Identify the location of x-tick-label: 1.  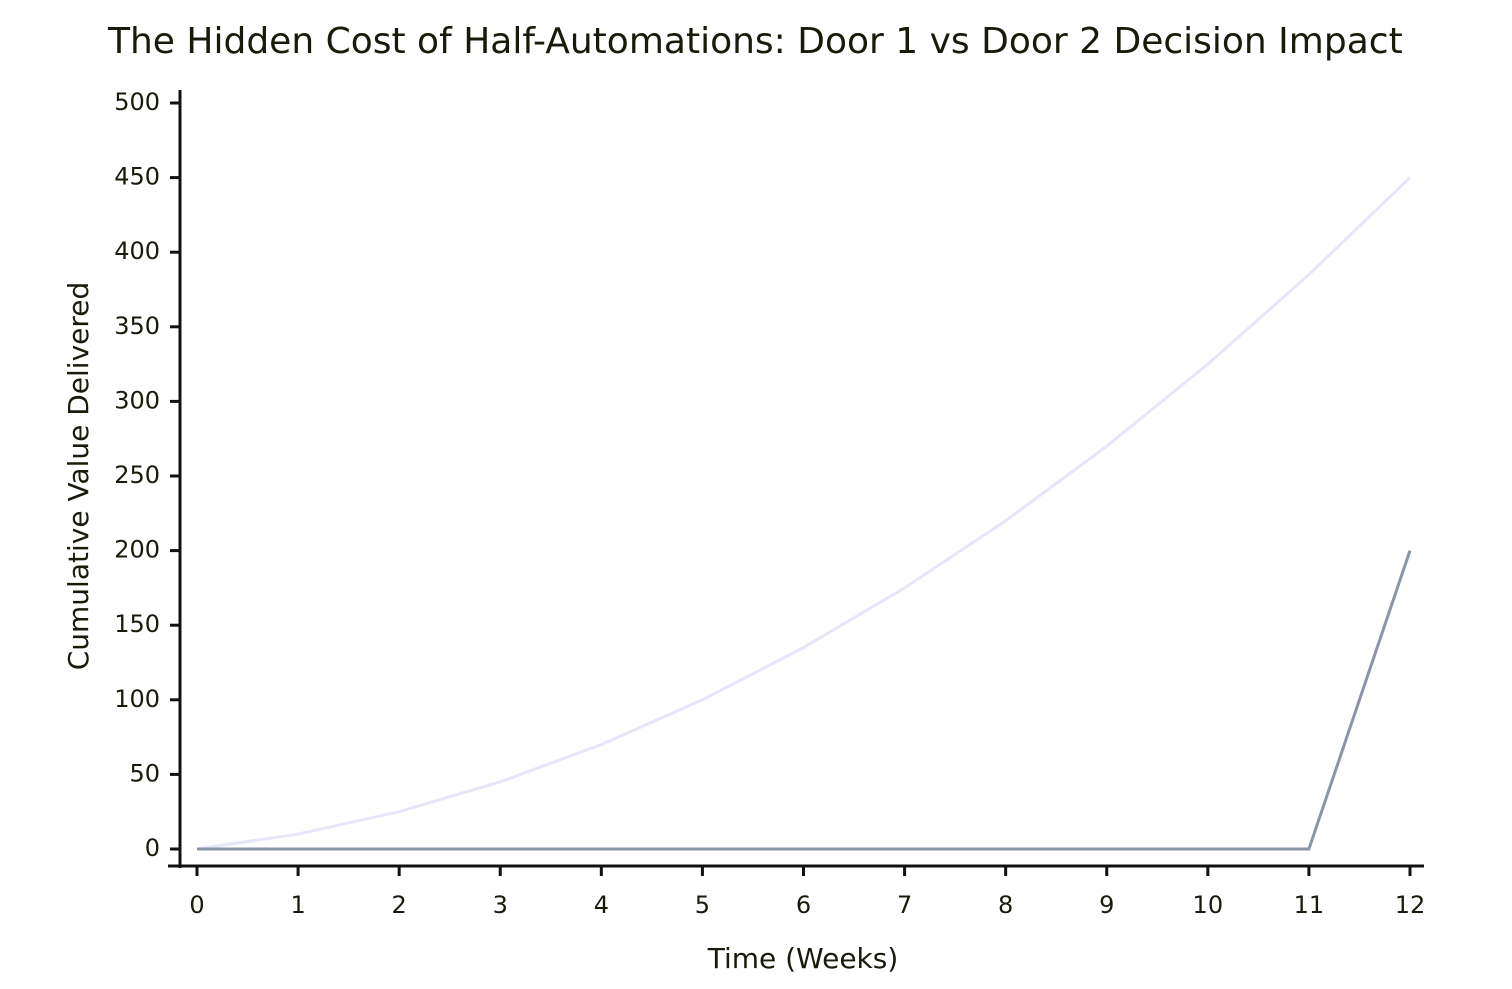
(297, 905).